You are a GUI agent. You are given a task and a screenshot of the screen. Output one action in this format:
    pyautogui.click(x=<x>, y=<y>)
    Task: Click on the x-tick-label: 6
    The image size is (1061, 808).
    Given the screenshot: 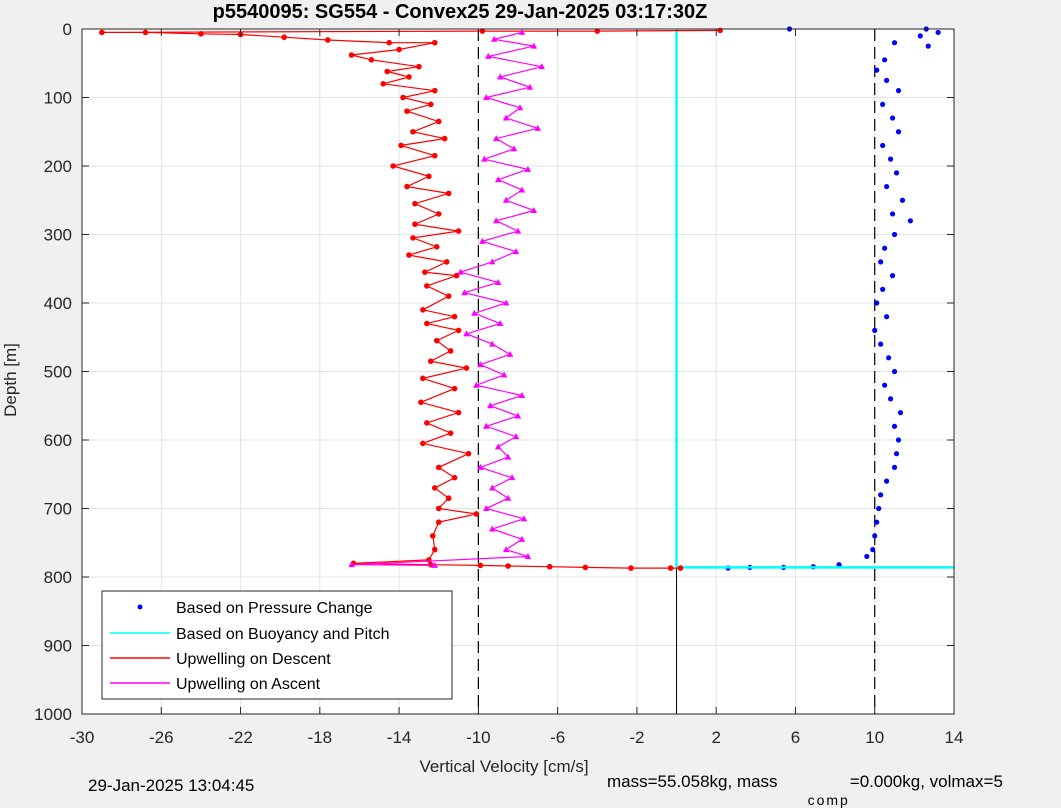 What is the action you would take?
    pyautogui.click(x=795, y=737)
    